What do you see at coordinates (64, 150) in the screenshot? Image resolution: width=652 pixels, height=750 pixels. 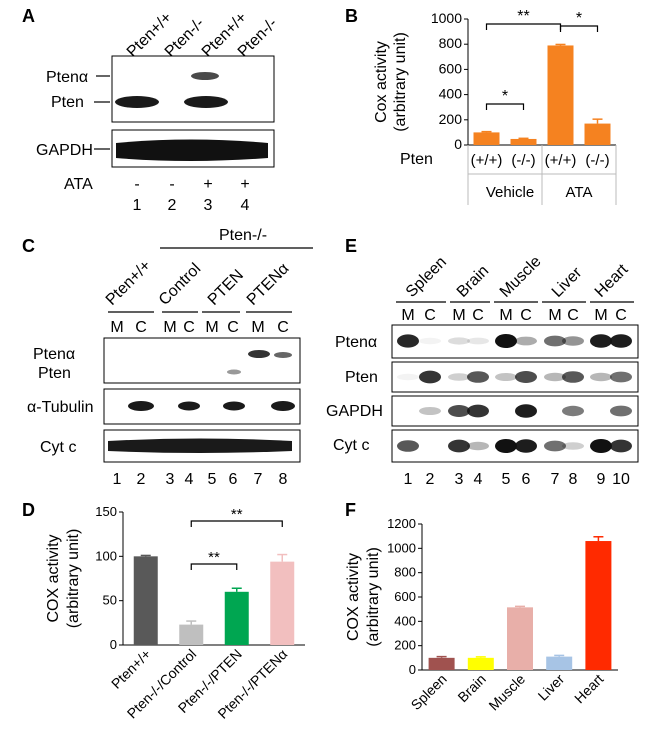 I see `panel-a-label-gapdh: GAPDH` at bounding box center [64, 150].